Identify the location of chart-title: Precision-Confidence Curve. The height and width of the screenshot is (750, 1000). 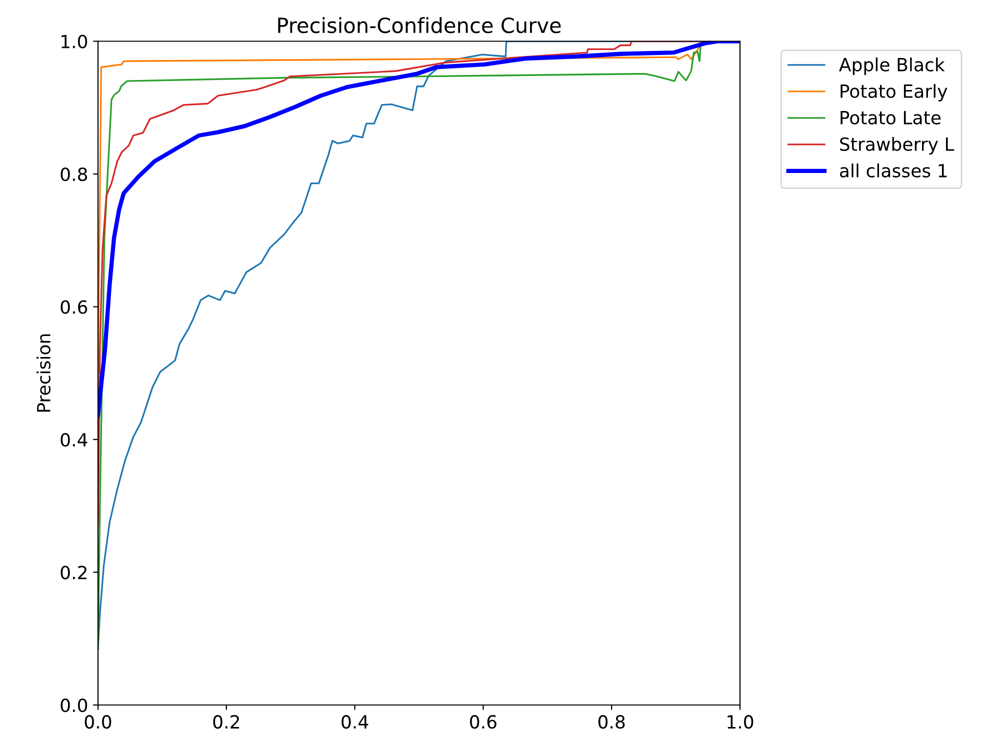
(419, 25).